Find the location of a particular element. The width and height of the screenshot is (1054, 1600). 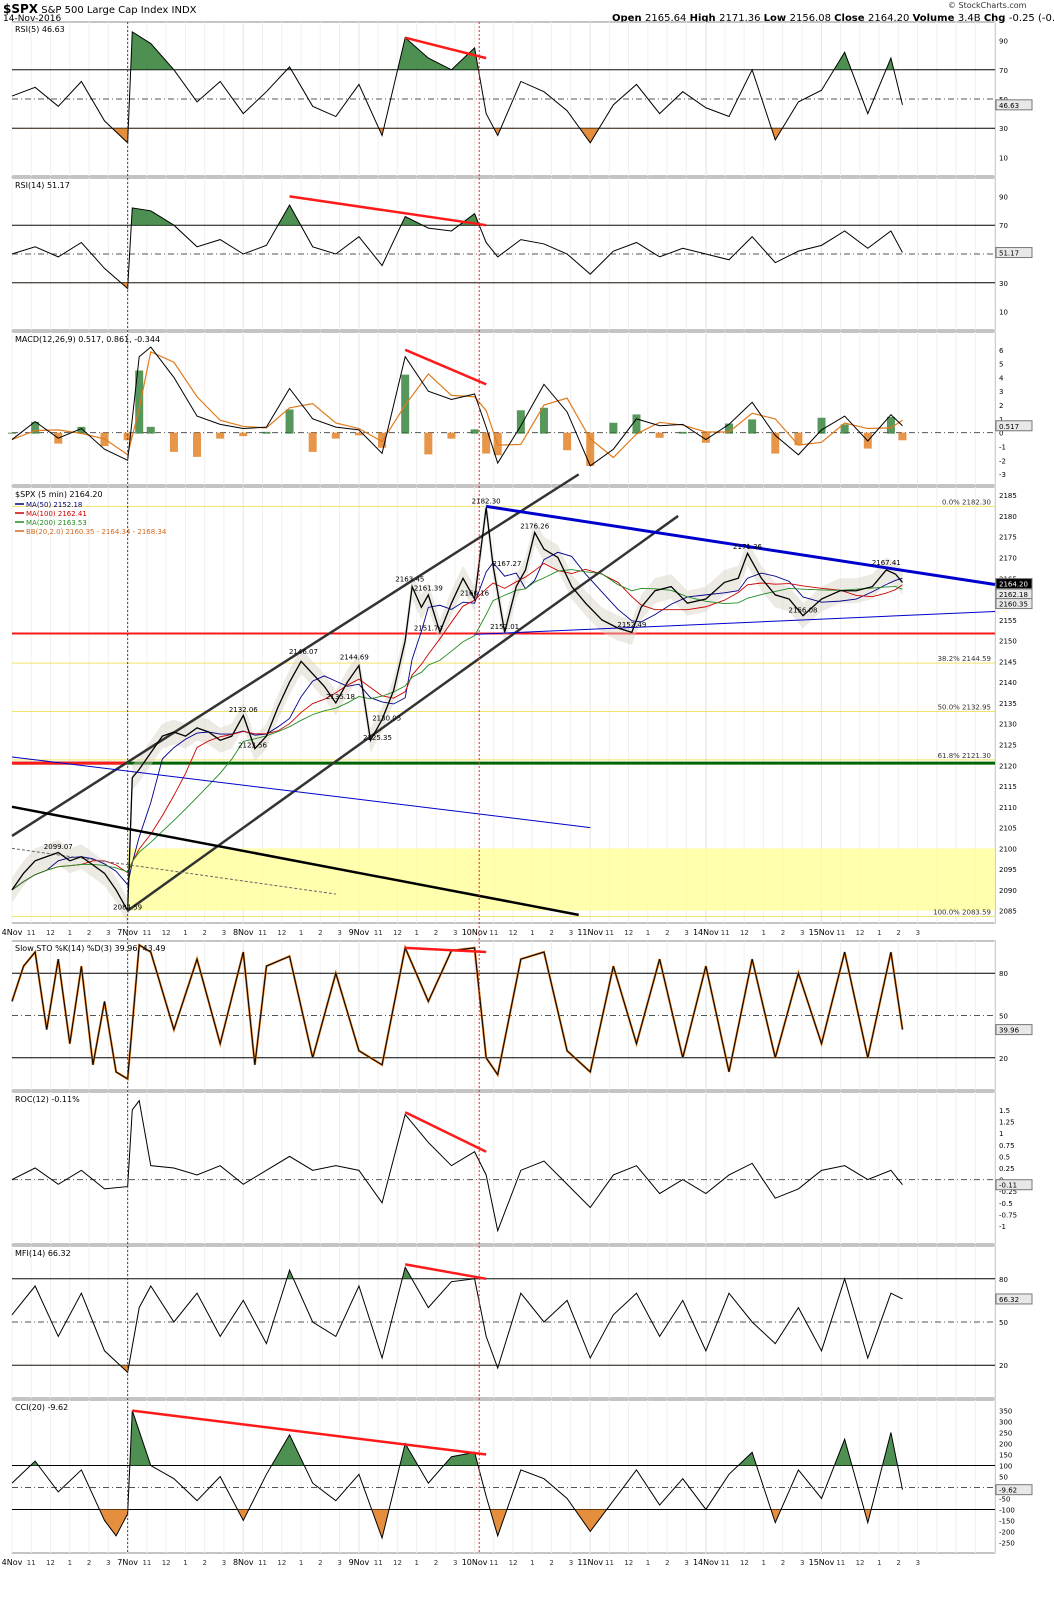

ohlc-open-label: Open is located at coordinates (629, 18).